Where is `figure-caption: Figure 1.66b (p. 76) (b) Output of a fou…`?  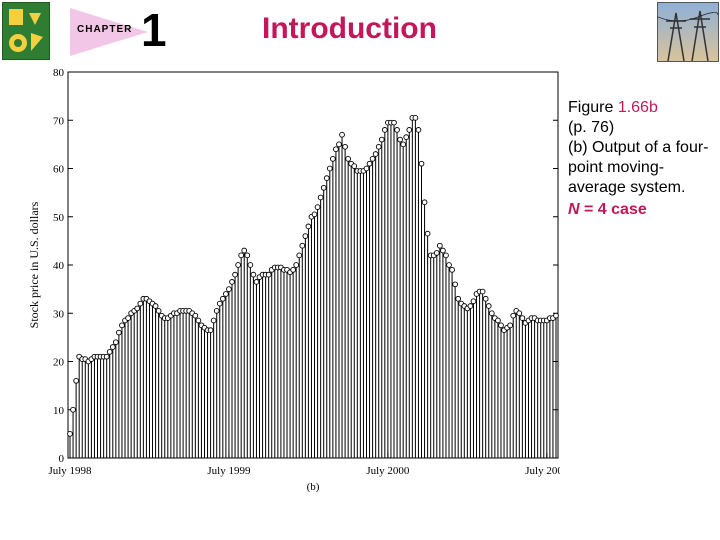 figure-caption: Figure 1.66b (p. 76) (b) Output of a fou… is located at coordinates (642, 159).